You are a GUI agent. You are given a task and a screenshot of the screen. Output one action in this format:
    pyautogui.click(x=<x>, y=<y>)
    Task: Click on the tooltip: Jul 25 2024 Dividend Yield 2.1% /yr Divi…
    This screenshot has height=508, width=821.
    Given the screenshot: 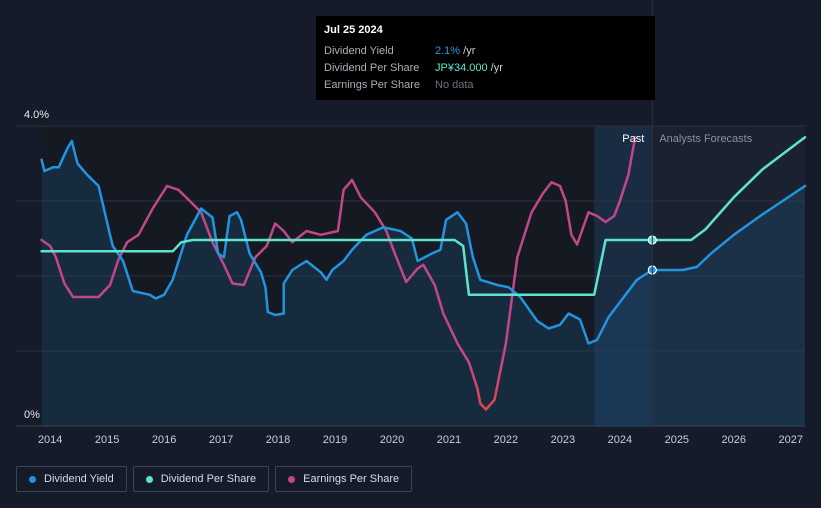 What is the action you would take?
    pyautogui.click(x=485, y=58)
    